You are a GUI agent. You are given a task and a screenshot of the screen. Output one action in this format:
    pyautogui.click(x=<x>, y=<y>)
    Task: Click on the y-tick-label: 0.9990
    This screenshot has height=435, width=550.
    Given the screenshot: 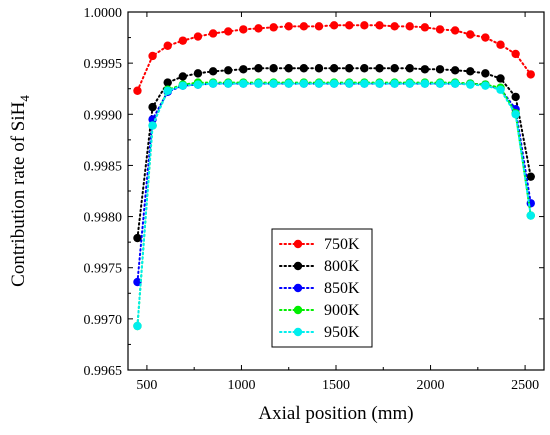 What is the action you would take?
    pyautogui.click(x=103, y=115)
    